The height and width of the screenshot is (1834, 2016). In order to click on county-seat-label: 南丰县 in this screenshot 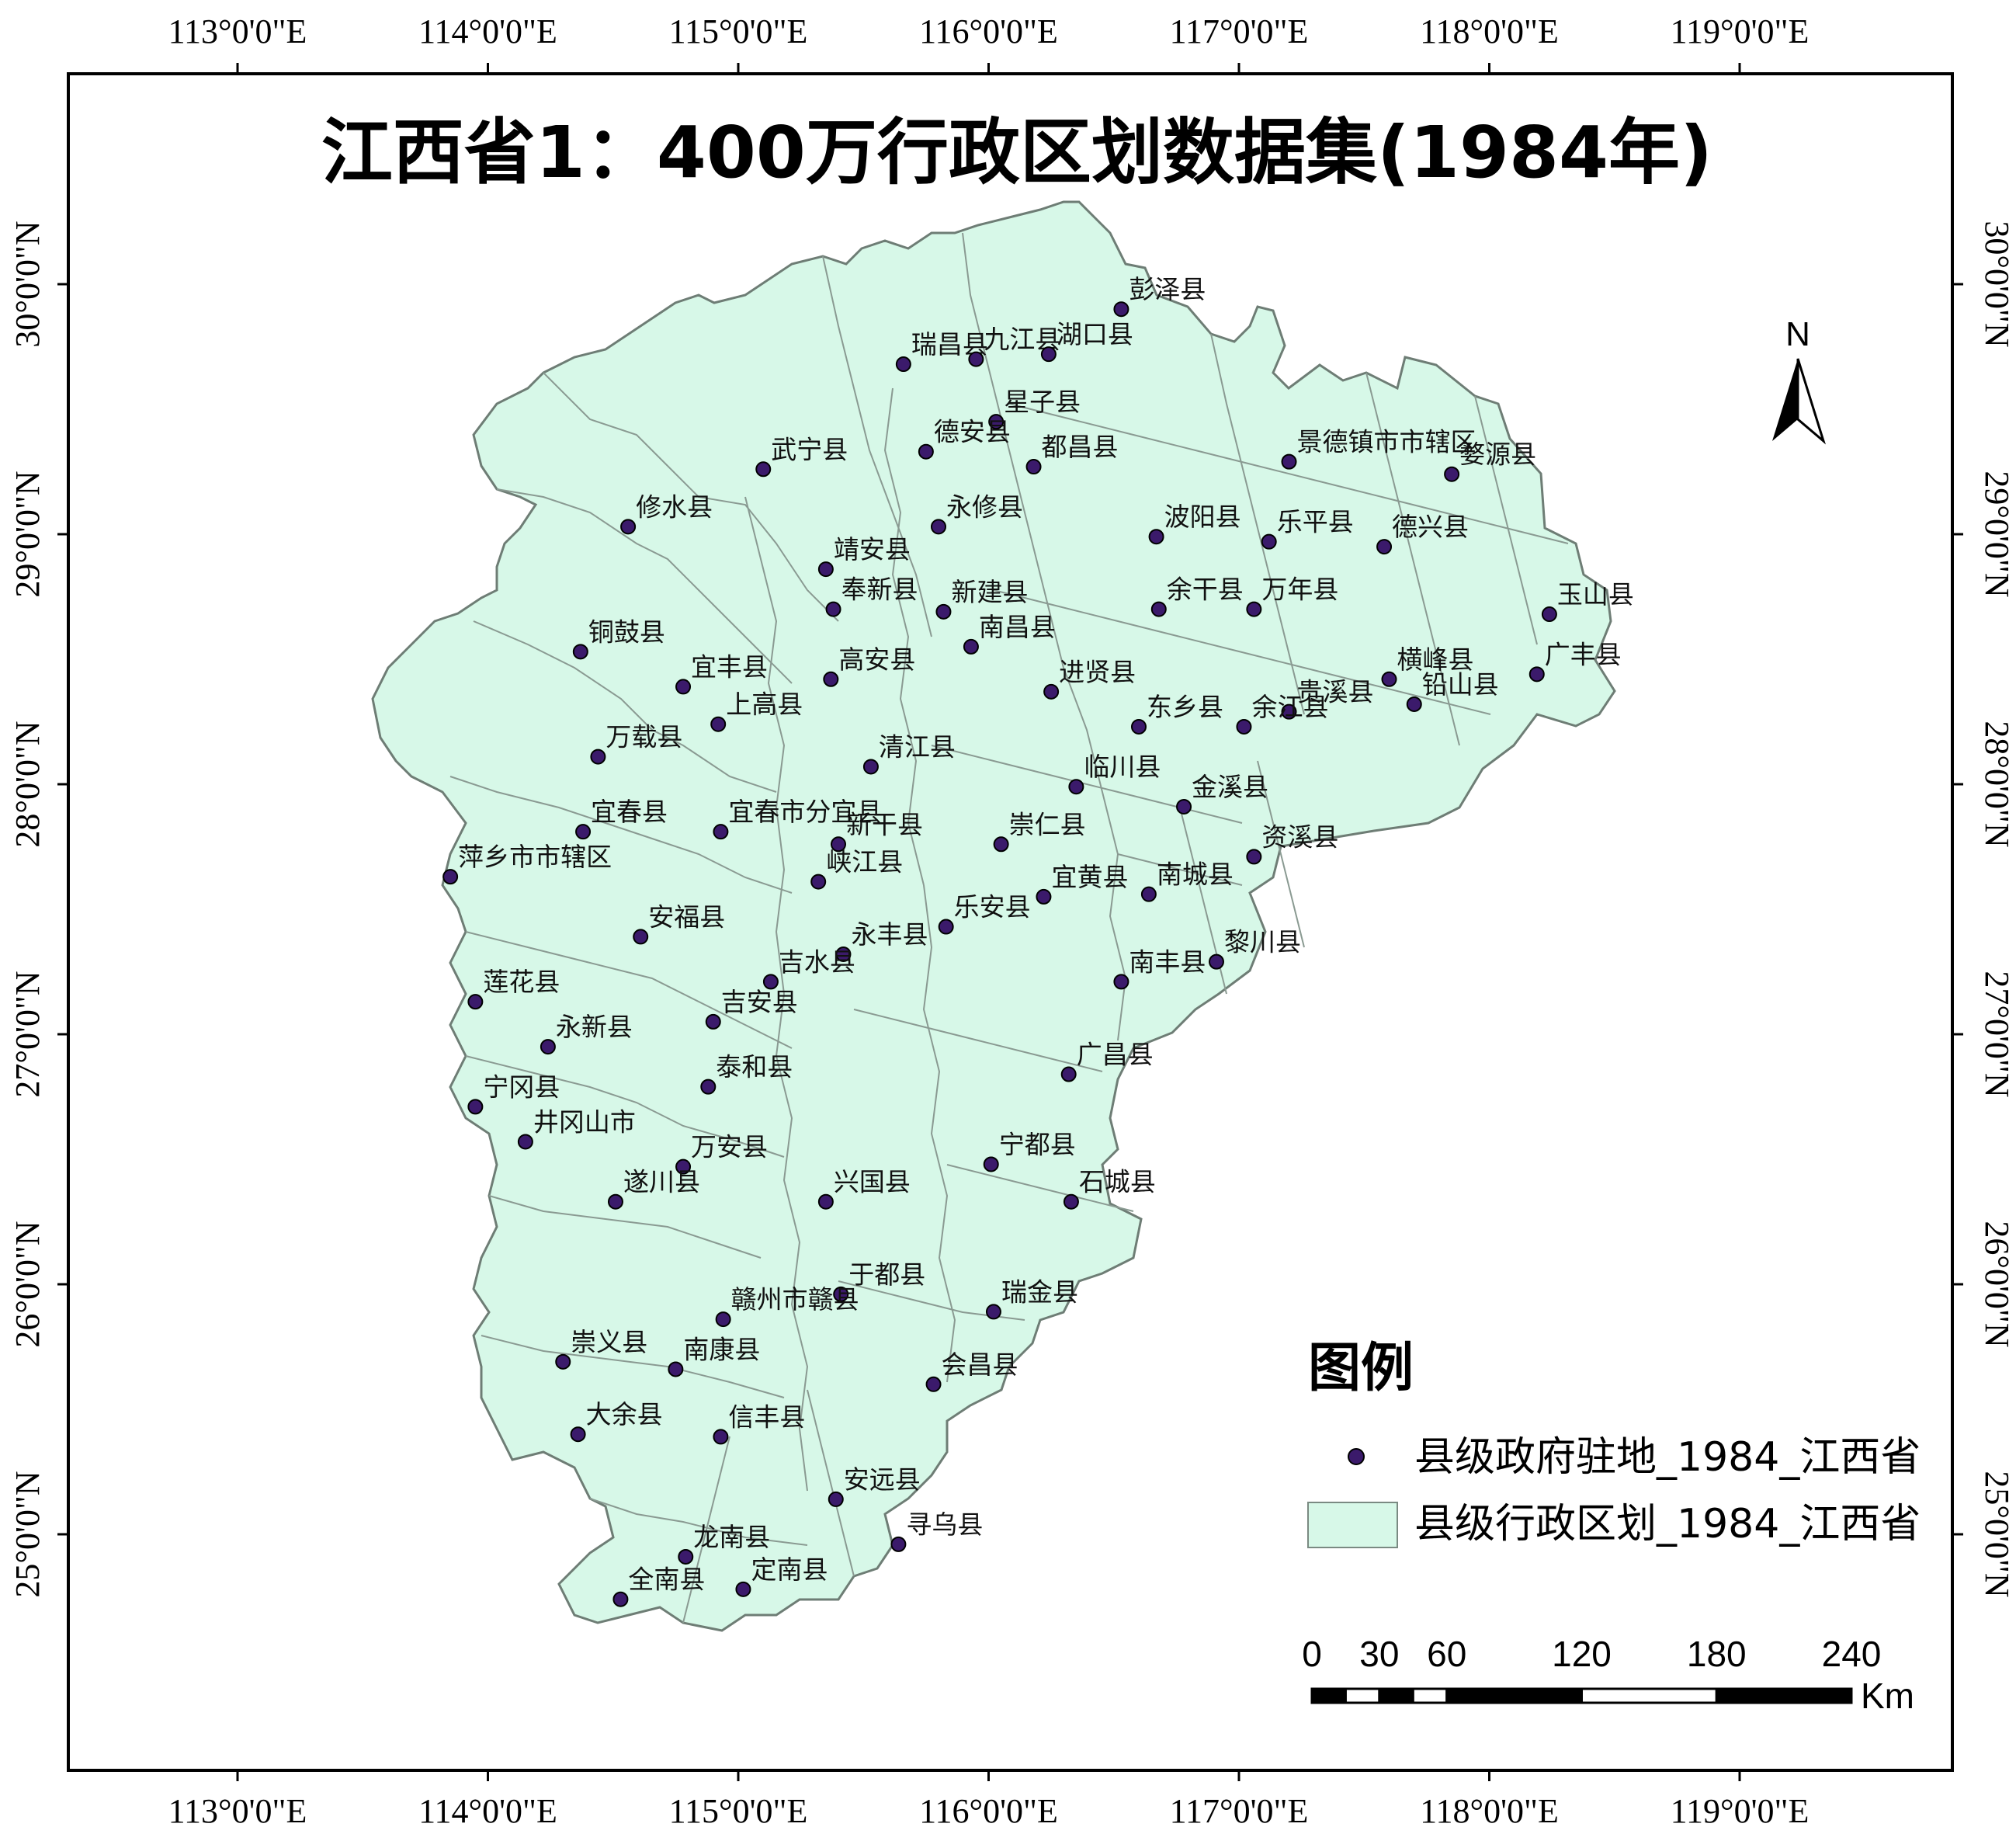, I will do `click(1167, 962)`.